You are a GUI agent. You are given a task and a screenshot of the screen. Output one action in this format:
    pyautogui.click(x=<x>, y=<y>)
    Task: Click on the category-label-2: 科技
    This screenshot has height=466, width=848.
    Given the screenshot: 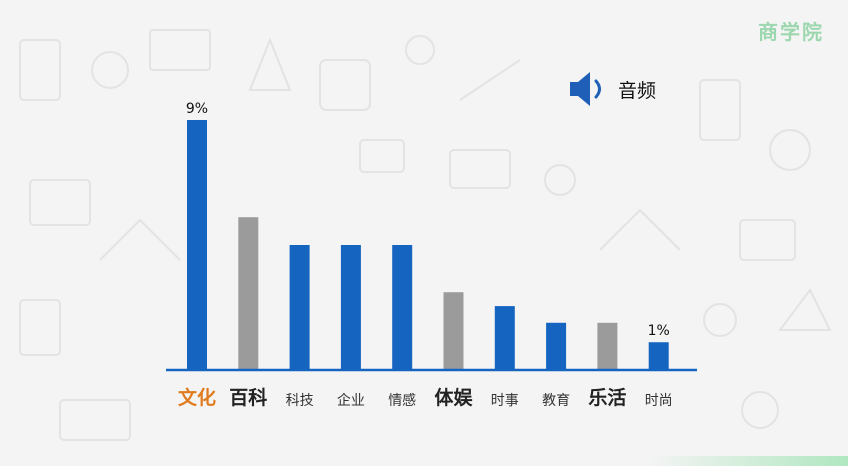 What is the action you would take?
    pyautogui.click(x=300, y=401)
    